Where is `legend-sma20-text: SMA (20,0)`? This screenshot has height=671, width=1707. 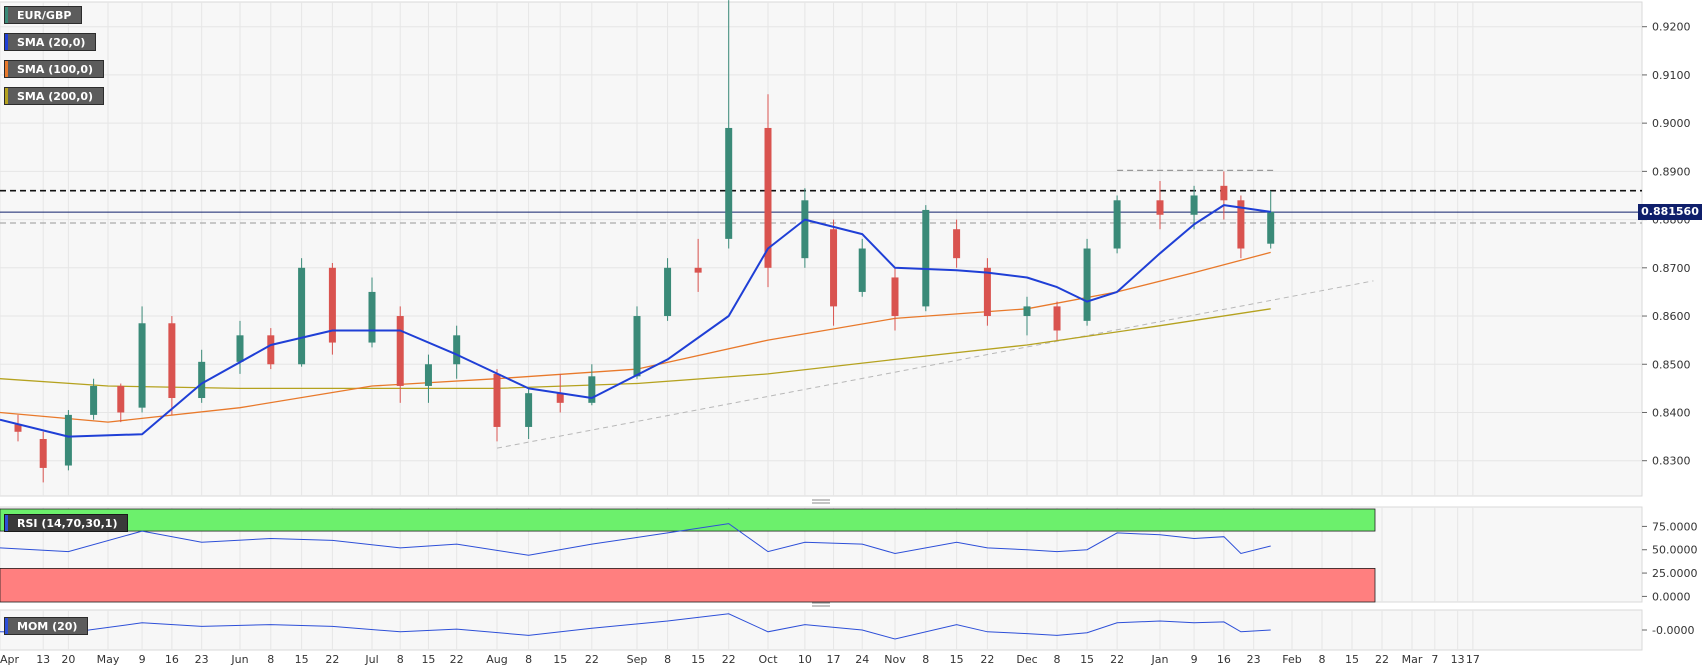
legend-sma20-text: SMA (20,0) is located at coordinates (51, 42).